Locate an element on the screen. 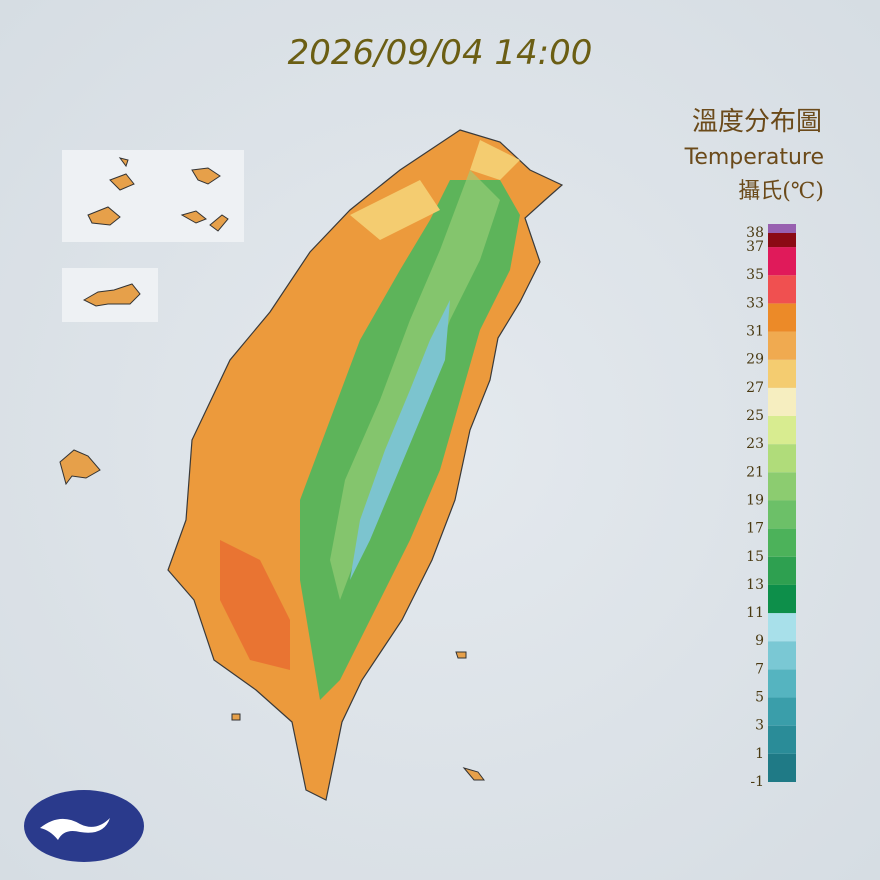  hot-zone is located at coordinates (255, 605).